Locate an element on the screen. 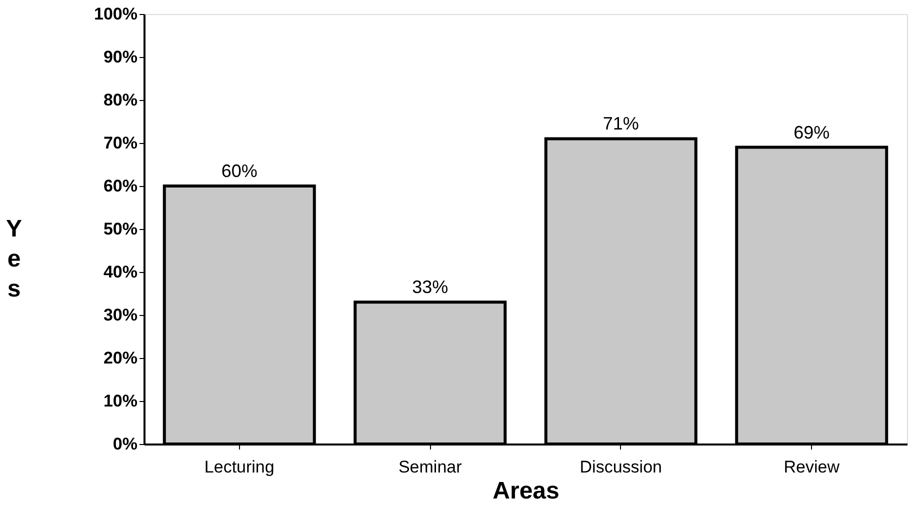  data-label: 33% is located at coordinates (430, 287).